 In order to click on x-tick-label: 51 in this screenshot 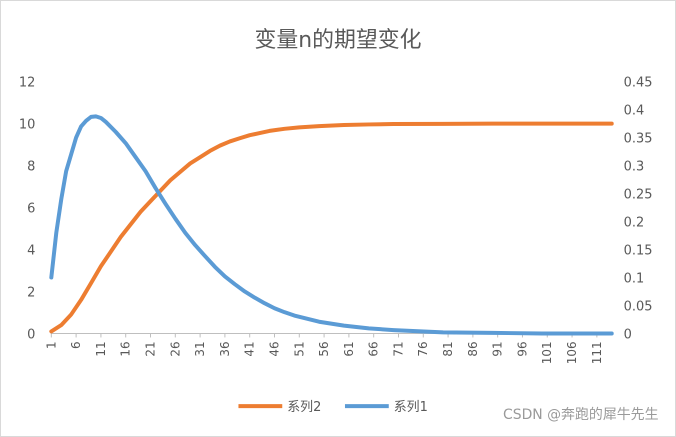, I will do `click(299, 348)`.